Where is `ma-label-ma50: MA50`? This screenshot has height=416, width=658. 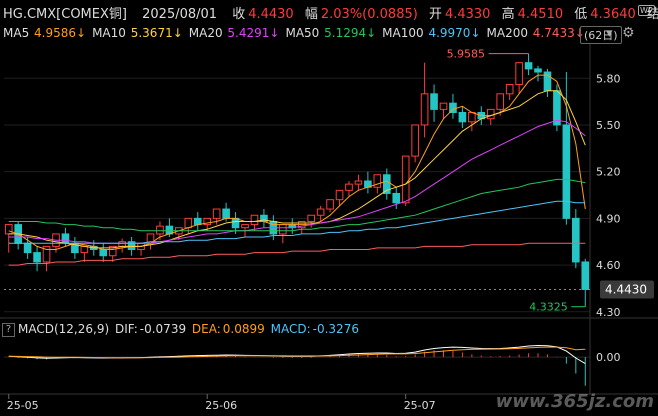
ma-label-ma50: MA50 is located at coordinates (304, 33).